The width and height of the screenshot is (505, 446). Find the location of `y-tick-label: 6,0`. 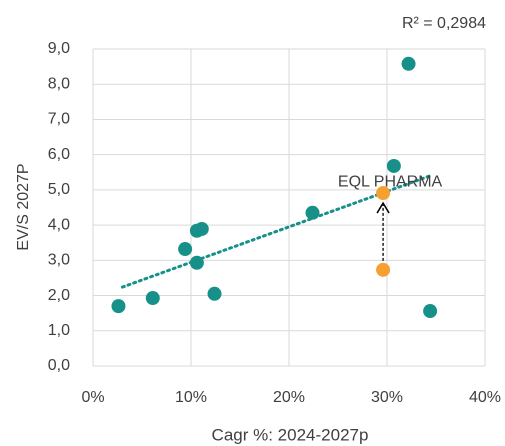

y-tick-label: 6,0 is located at coordinates (59, 154).